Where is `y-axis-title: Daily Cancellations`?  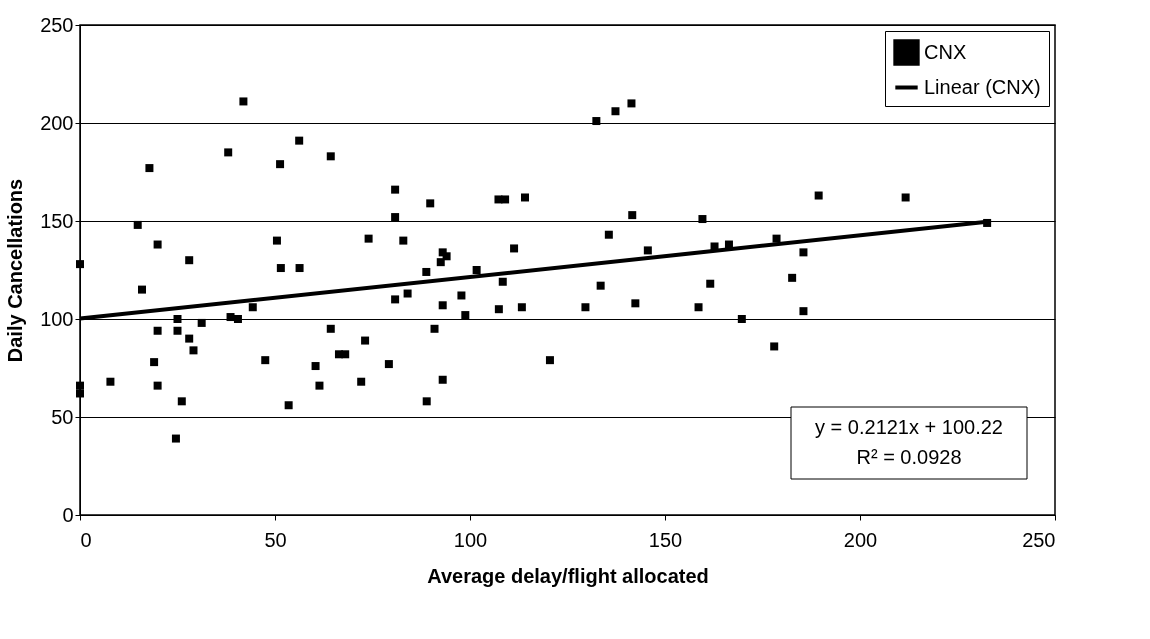
y-axis-title: Daily Cancellations is located at coordinates (15, 270).